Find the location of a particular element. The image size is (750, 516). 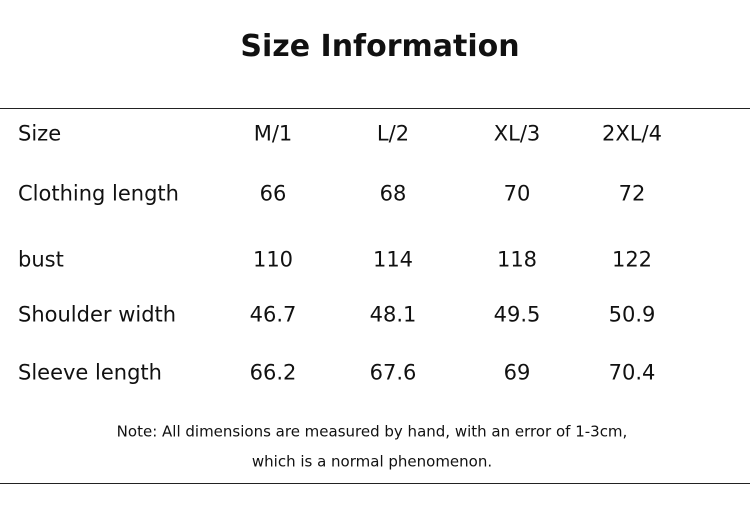

row-label: Shoulder width is located at coordinates (97, 314).